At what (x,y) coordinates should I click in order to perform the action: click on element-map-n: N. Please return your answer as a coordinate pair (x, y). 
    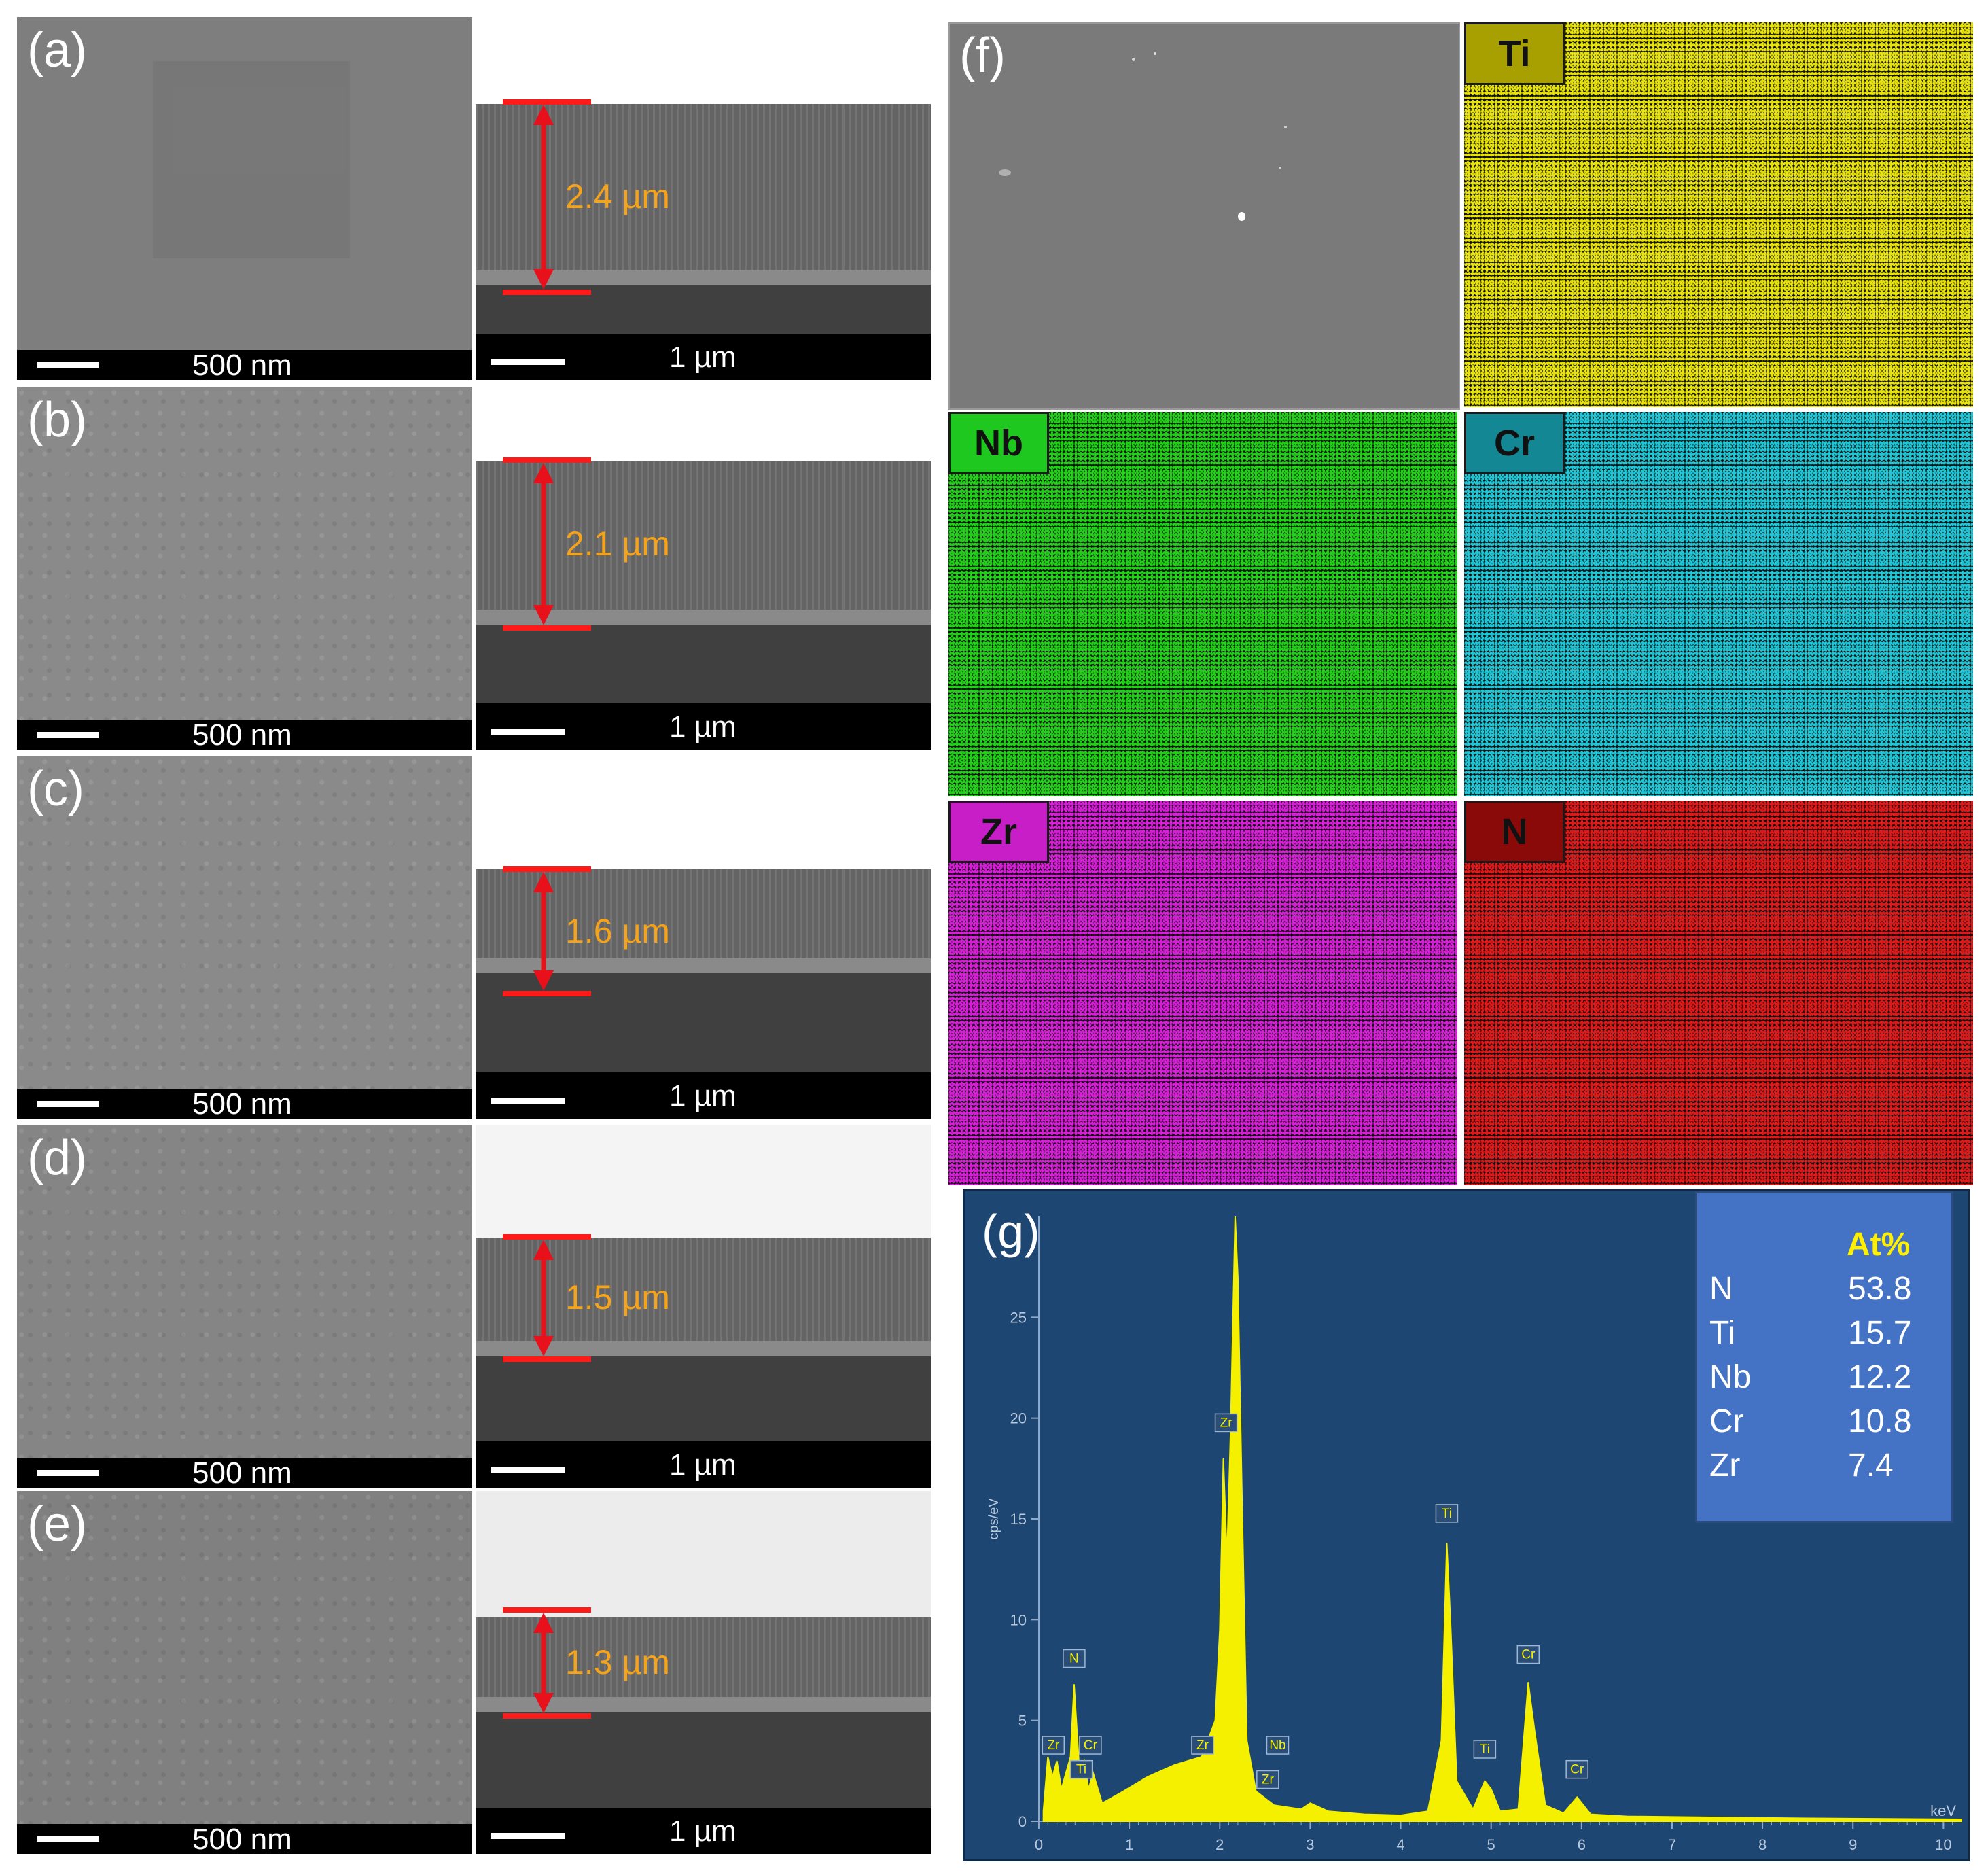
    Looking at the image, I should click on (1718, 993).